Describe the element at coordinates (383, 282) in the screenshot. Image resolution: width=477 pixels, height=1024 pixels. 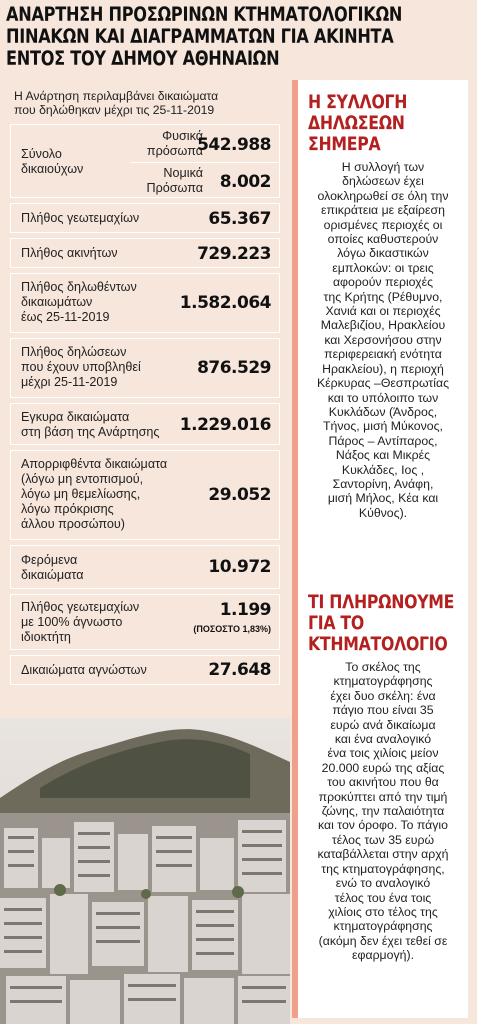
I see `paragraph-line: αφορούν περιοχές` at that location.